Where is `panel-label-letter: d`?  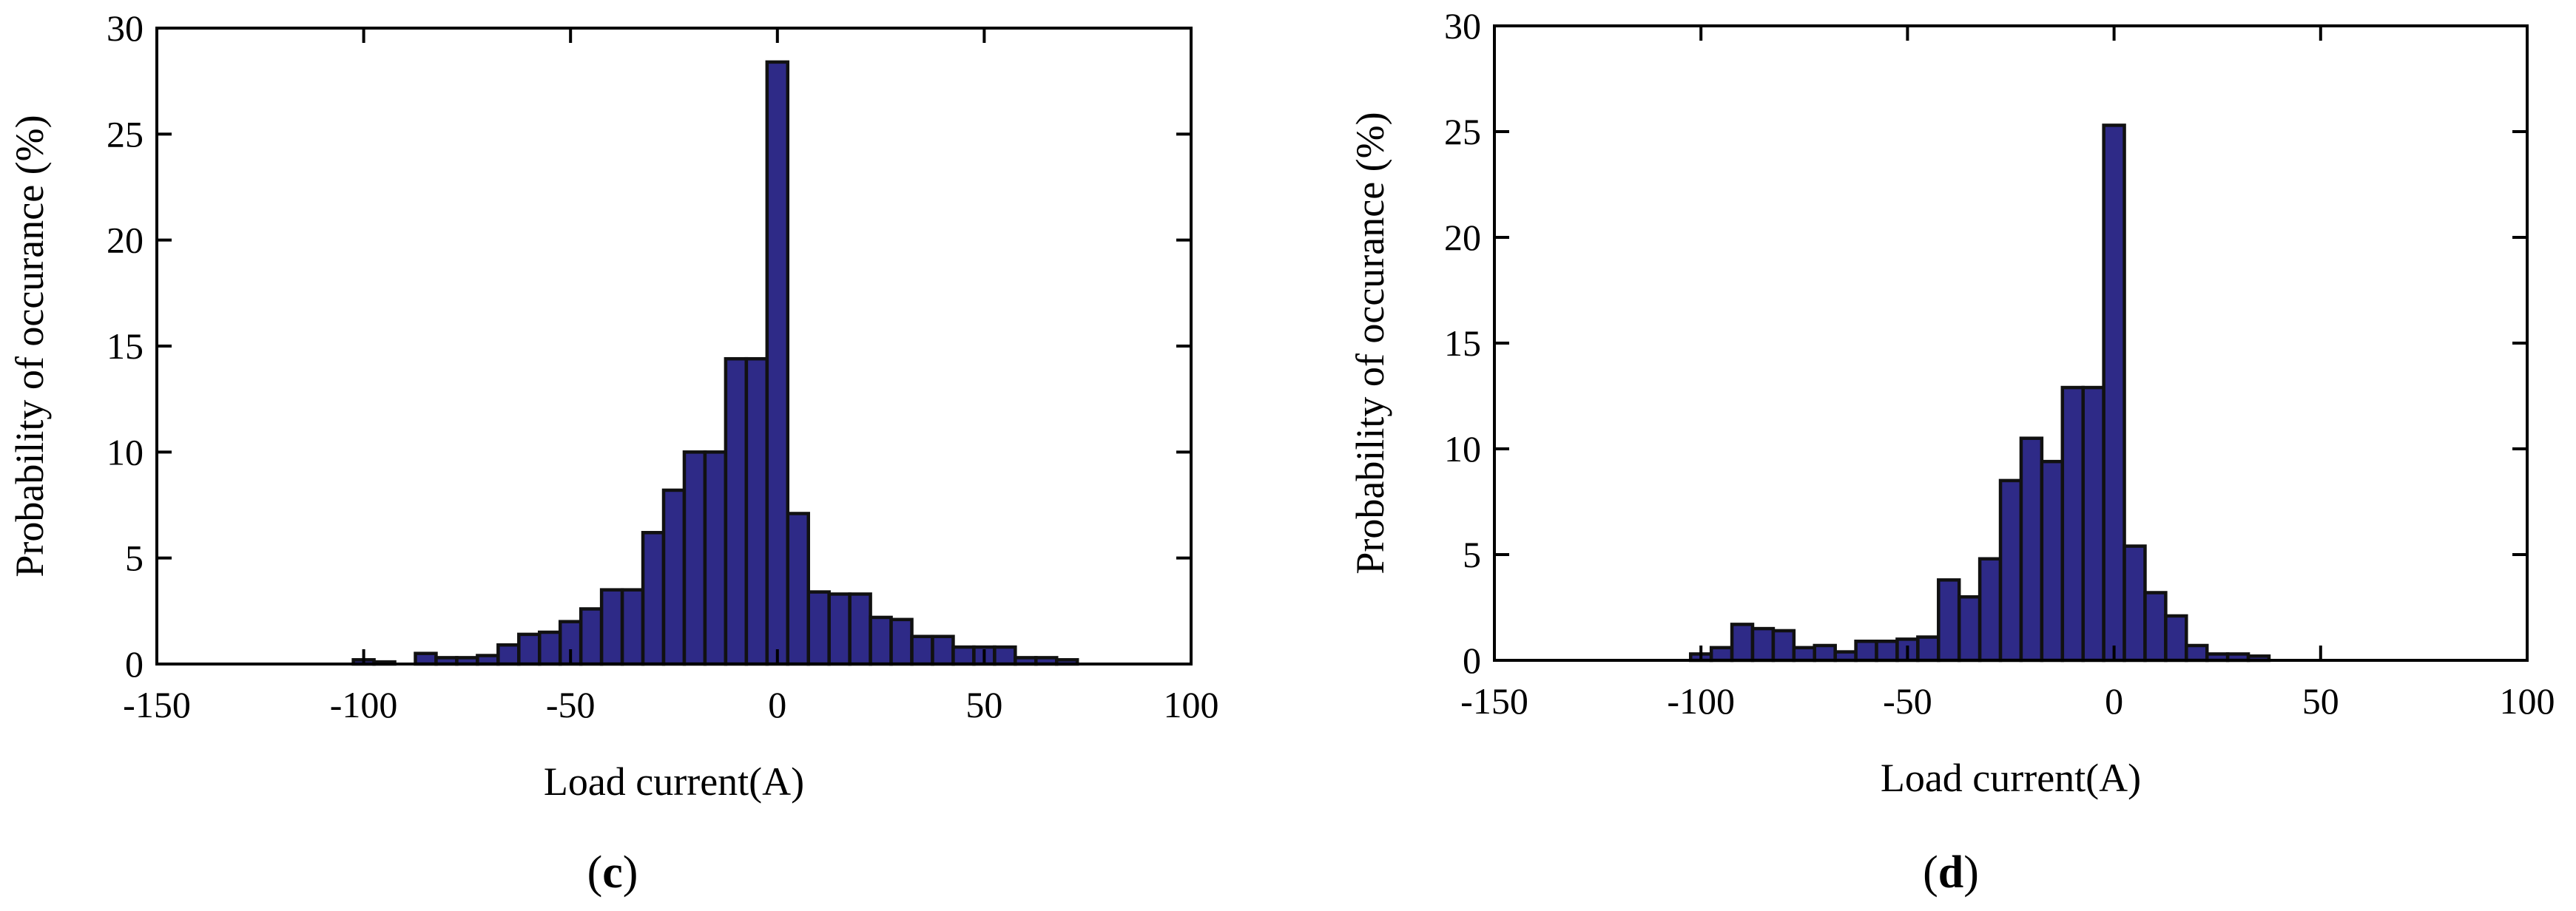 panel-label-letter: d is located at coordinates (1950, 873).